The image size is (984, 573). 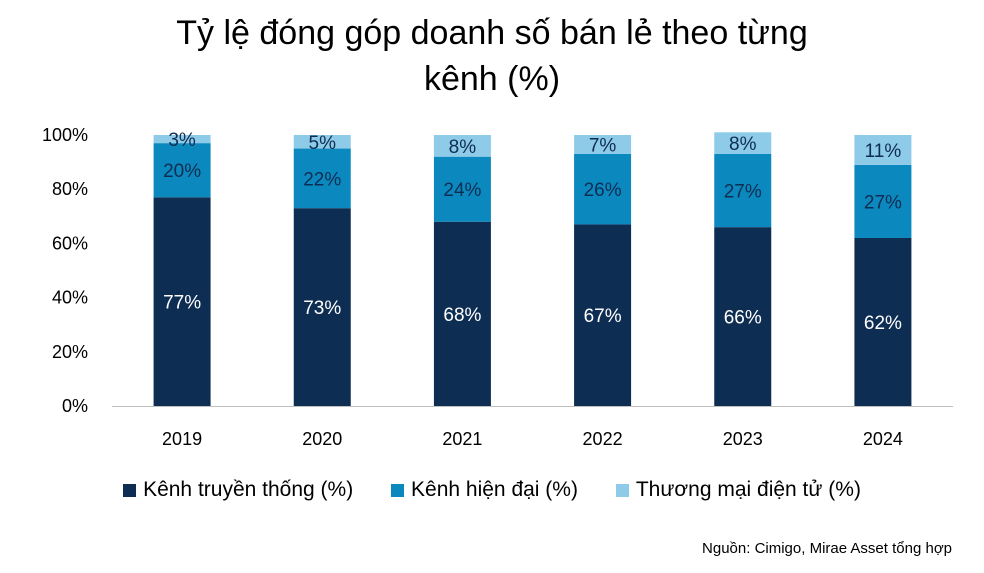 I want to click on y-tick-label: 60%, so click(x=70, y=243).